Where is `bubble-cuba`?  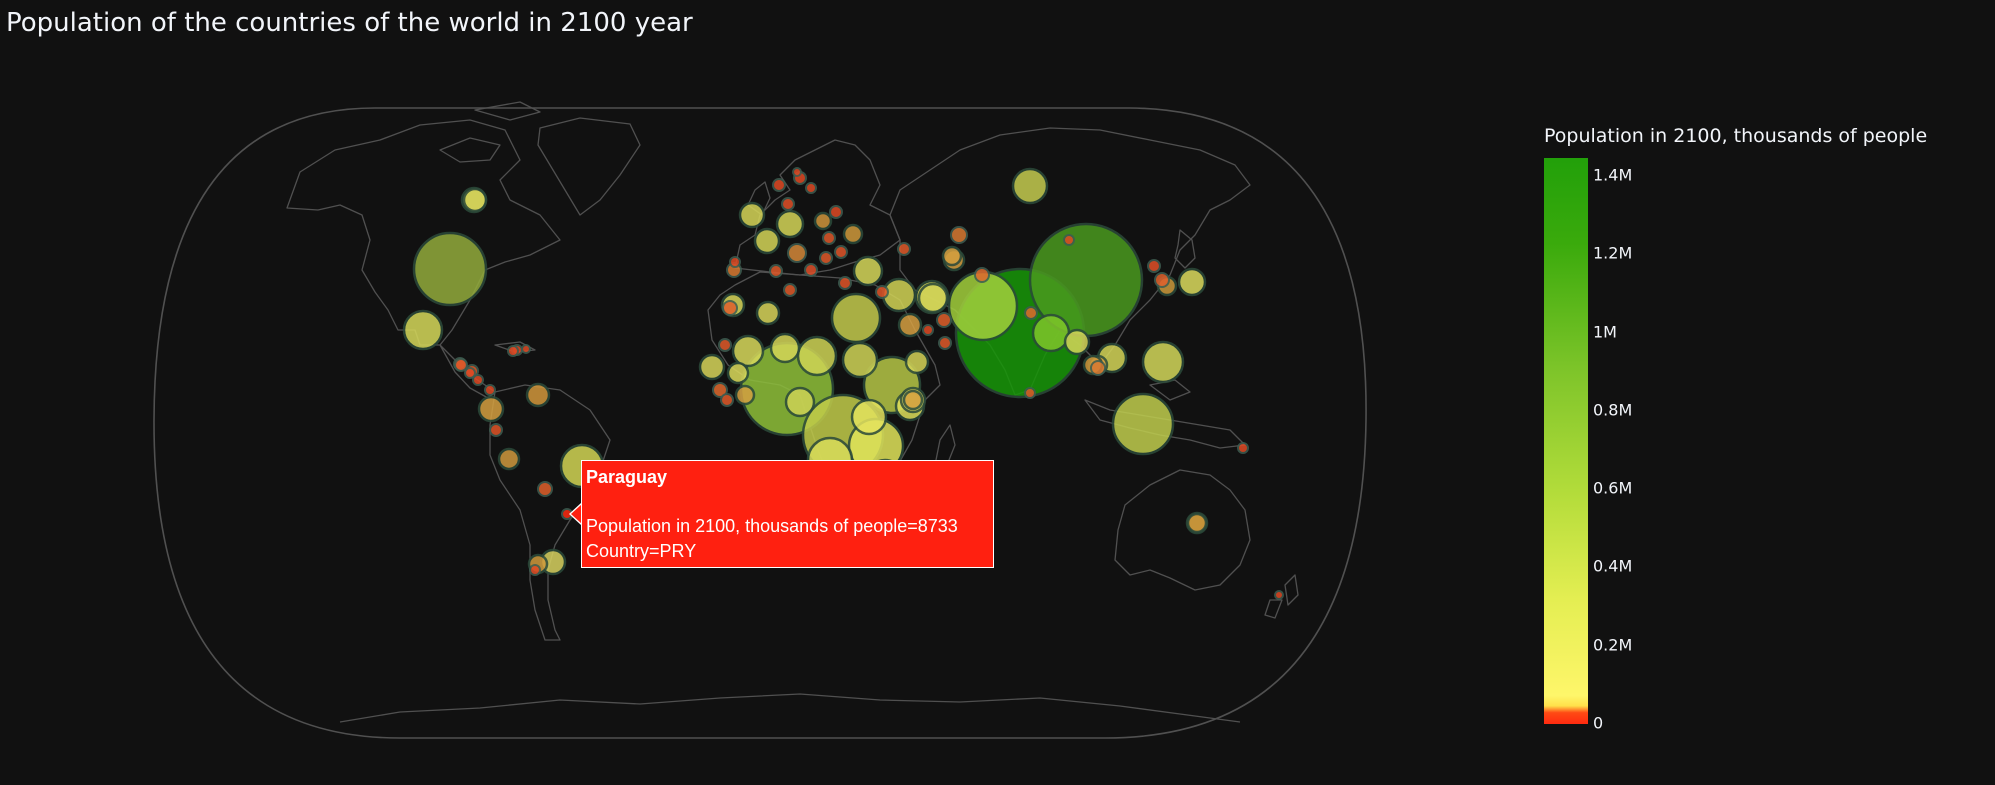 bubble-cuba is located at coordinates (513, 351).